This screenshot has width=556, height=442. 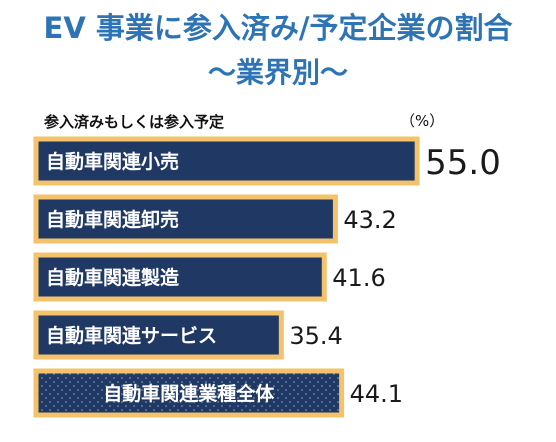 What do you see at coordinates (422, 121) in the screenshot?
I see `unit-label: （%）` at bounding box center [422, 121].